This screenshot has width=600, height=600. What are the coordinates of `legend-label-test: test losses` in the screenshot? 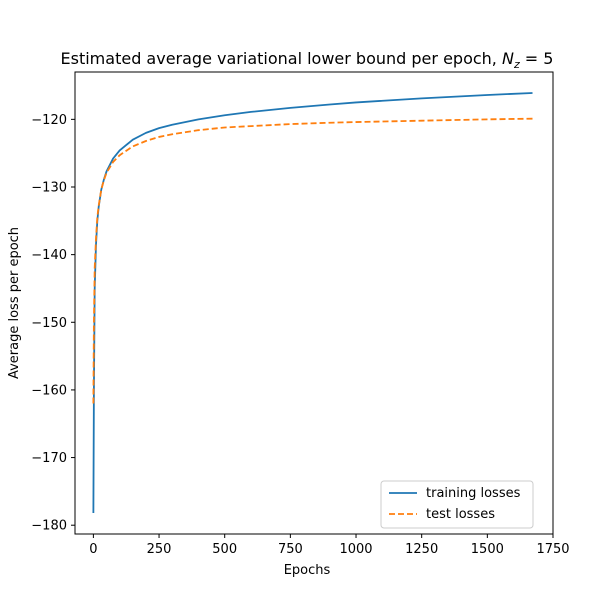 It's located at (460, 514).